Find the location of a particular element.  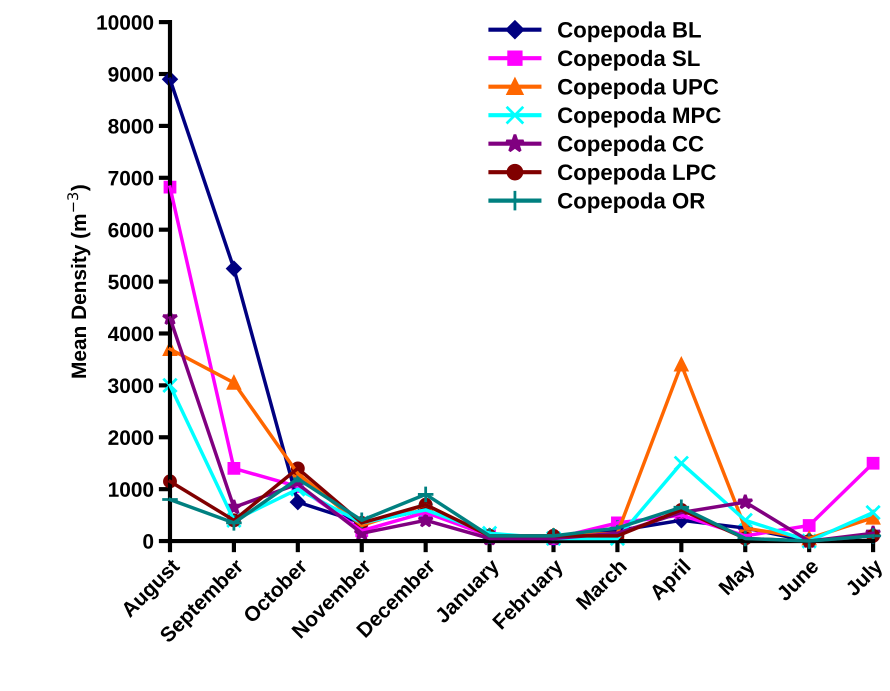

y-tick-label: 5000 is located at coordinates (131, 282).